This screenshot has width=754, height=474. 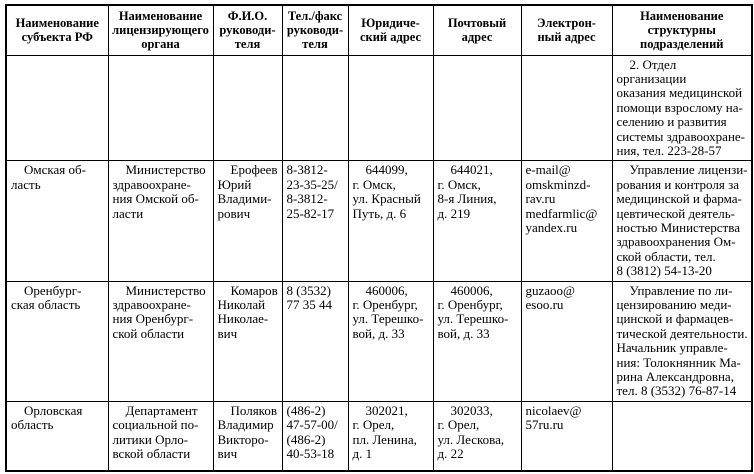 What do you see at coordinates (247, 108) in the screenshot?
I see `cell-head-name` at bounding box center [247, 108].